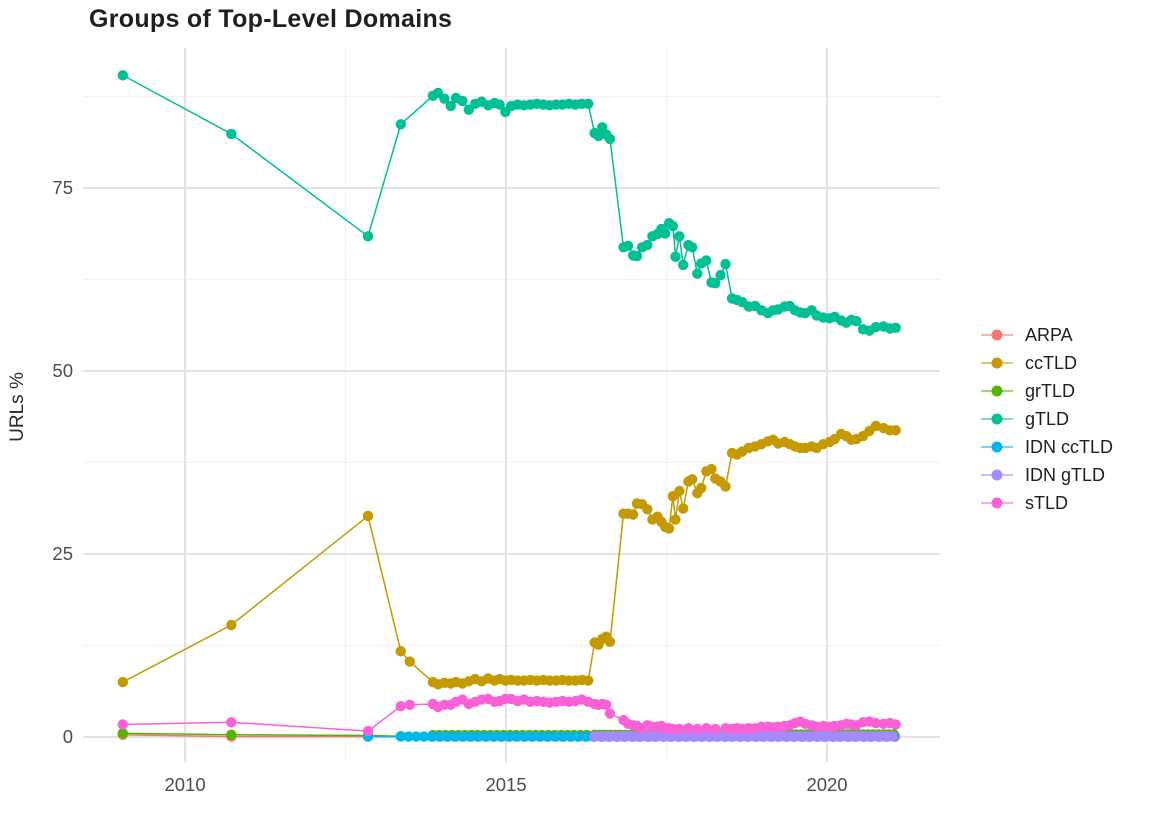  I want to click on legend: ARPA ccTLD grTLD gTLD IDN ccTLD IDN gTLD sTLD, so click(1046, 419).